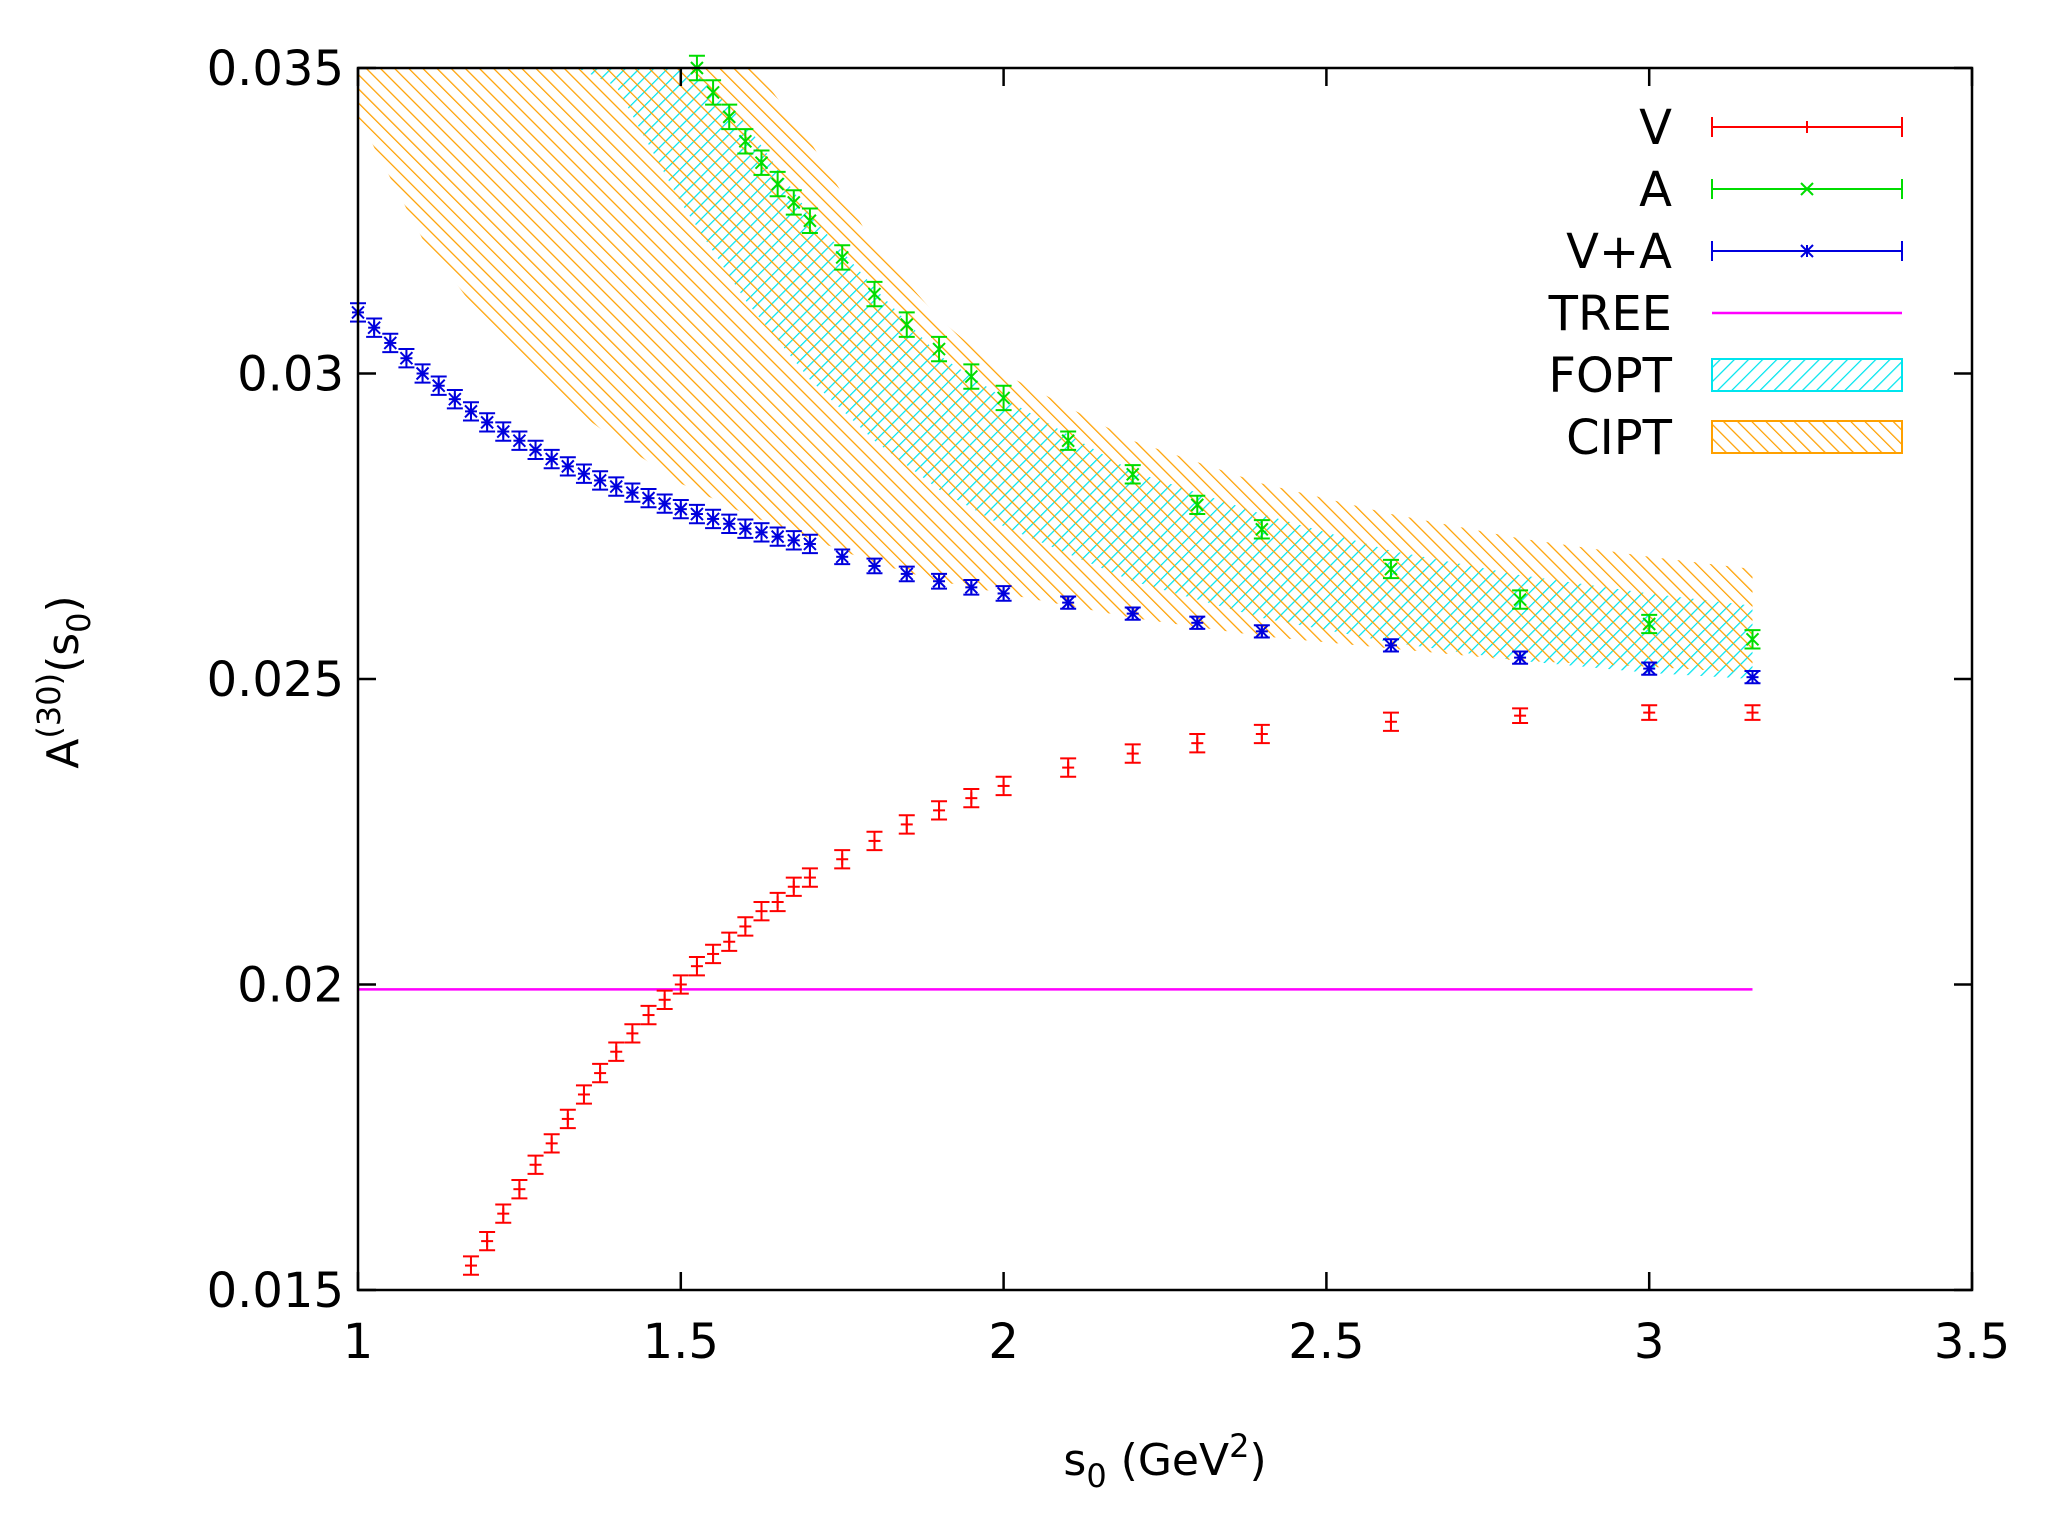 The height and width of the screenshot is (1536, 2048). Describe the element at coordinates (1326, 1342) in the screenshot. I see `x-tick-label: 2.5` at that location.